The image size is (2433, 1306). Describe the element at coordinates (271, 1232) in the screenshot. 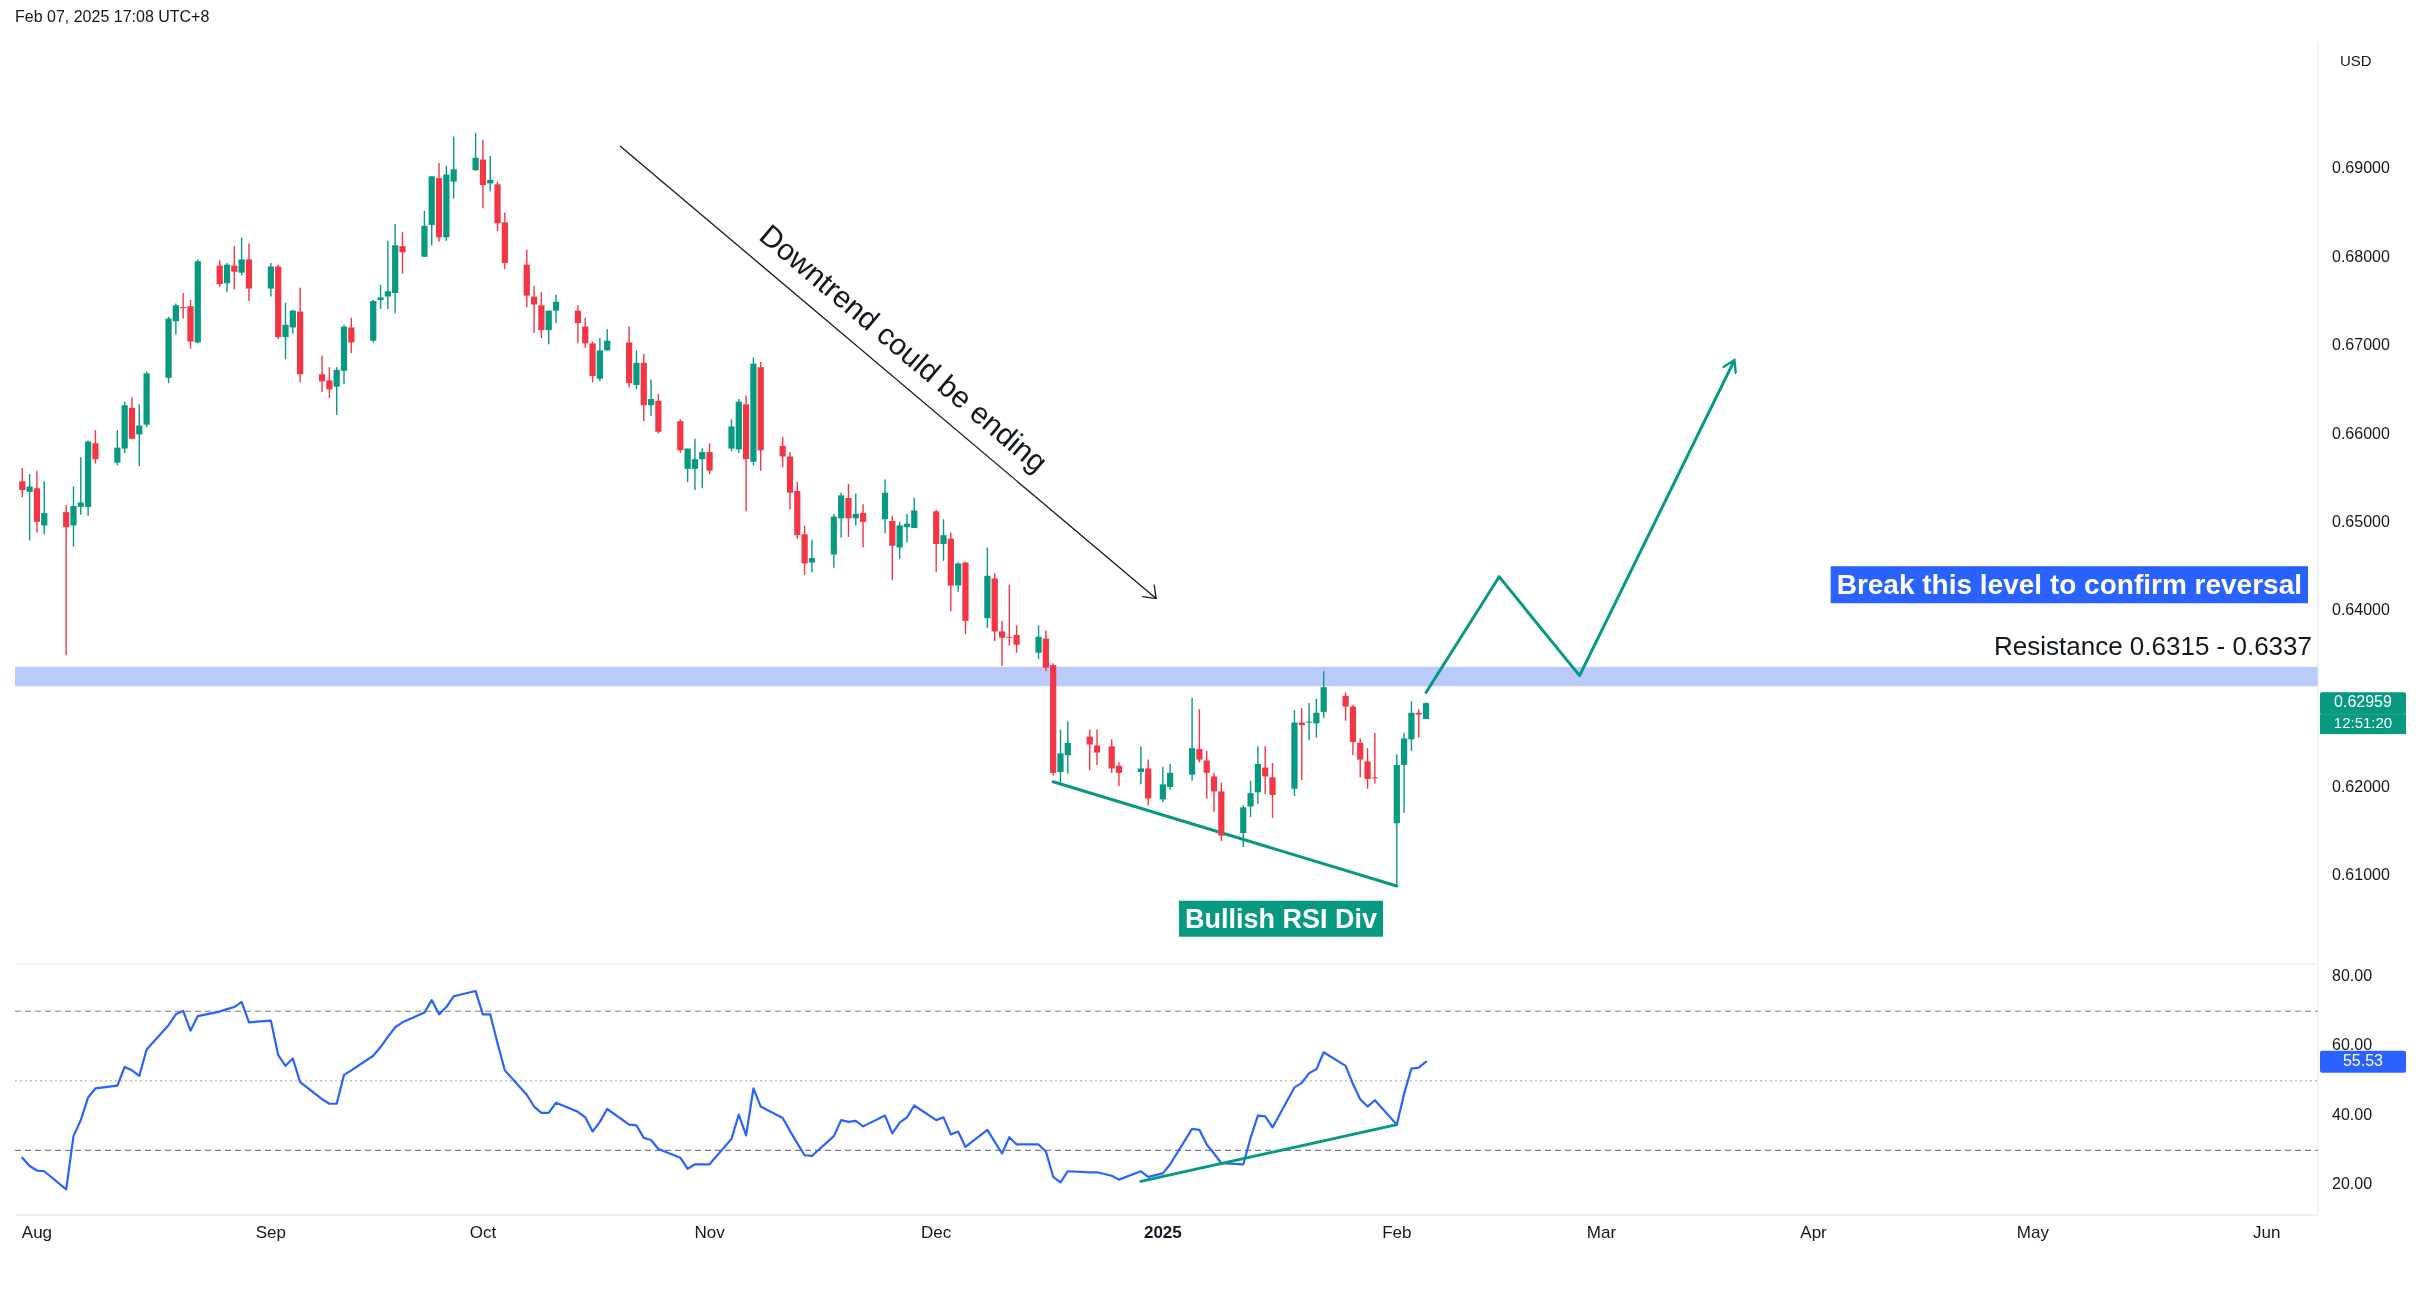

I see `x-tick-label: Sep` at that location.